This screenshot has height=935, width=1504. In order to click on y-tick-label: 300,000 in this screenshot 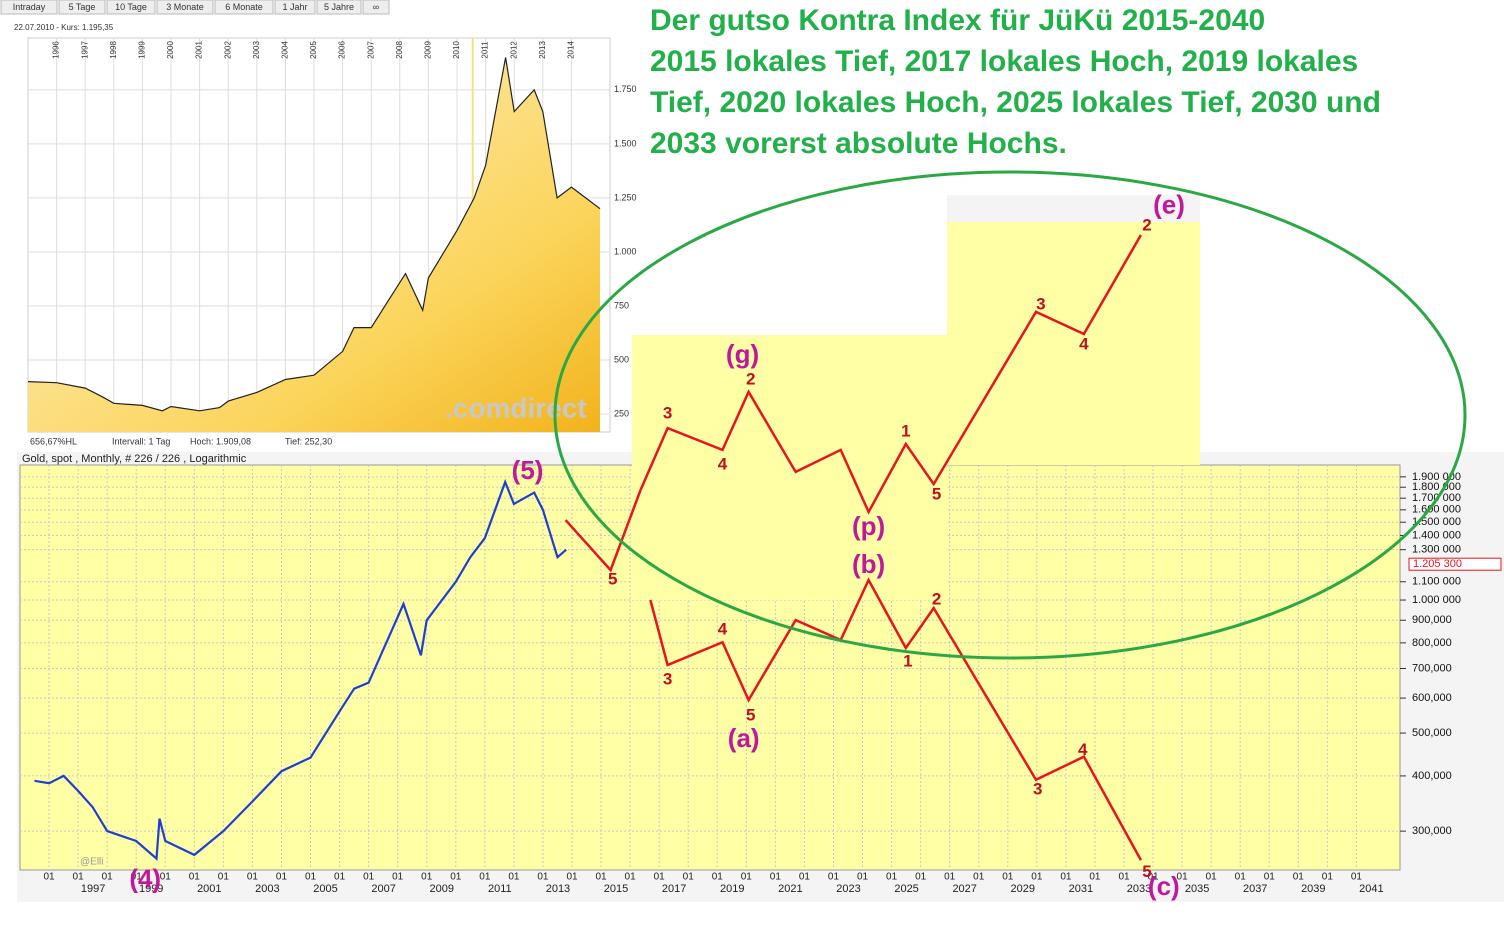, I will do `click(1432, 831)`.